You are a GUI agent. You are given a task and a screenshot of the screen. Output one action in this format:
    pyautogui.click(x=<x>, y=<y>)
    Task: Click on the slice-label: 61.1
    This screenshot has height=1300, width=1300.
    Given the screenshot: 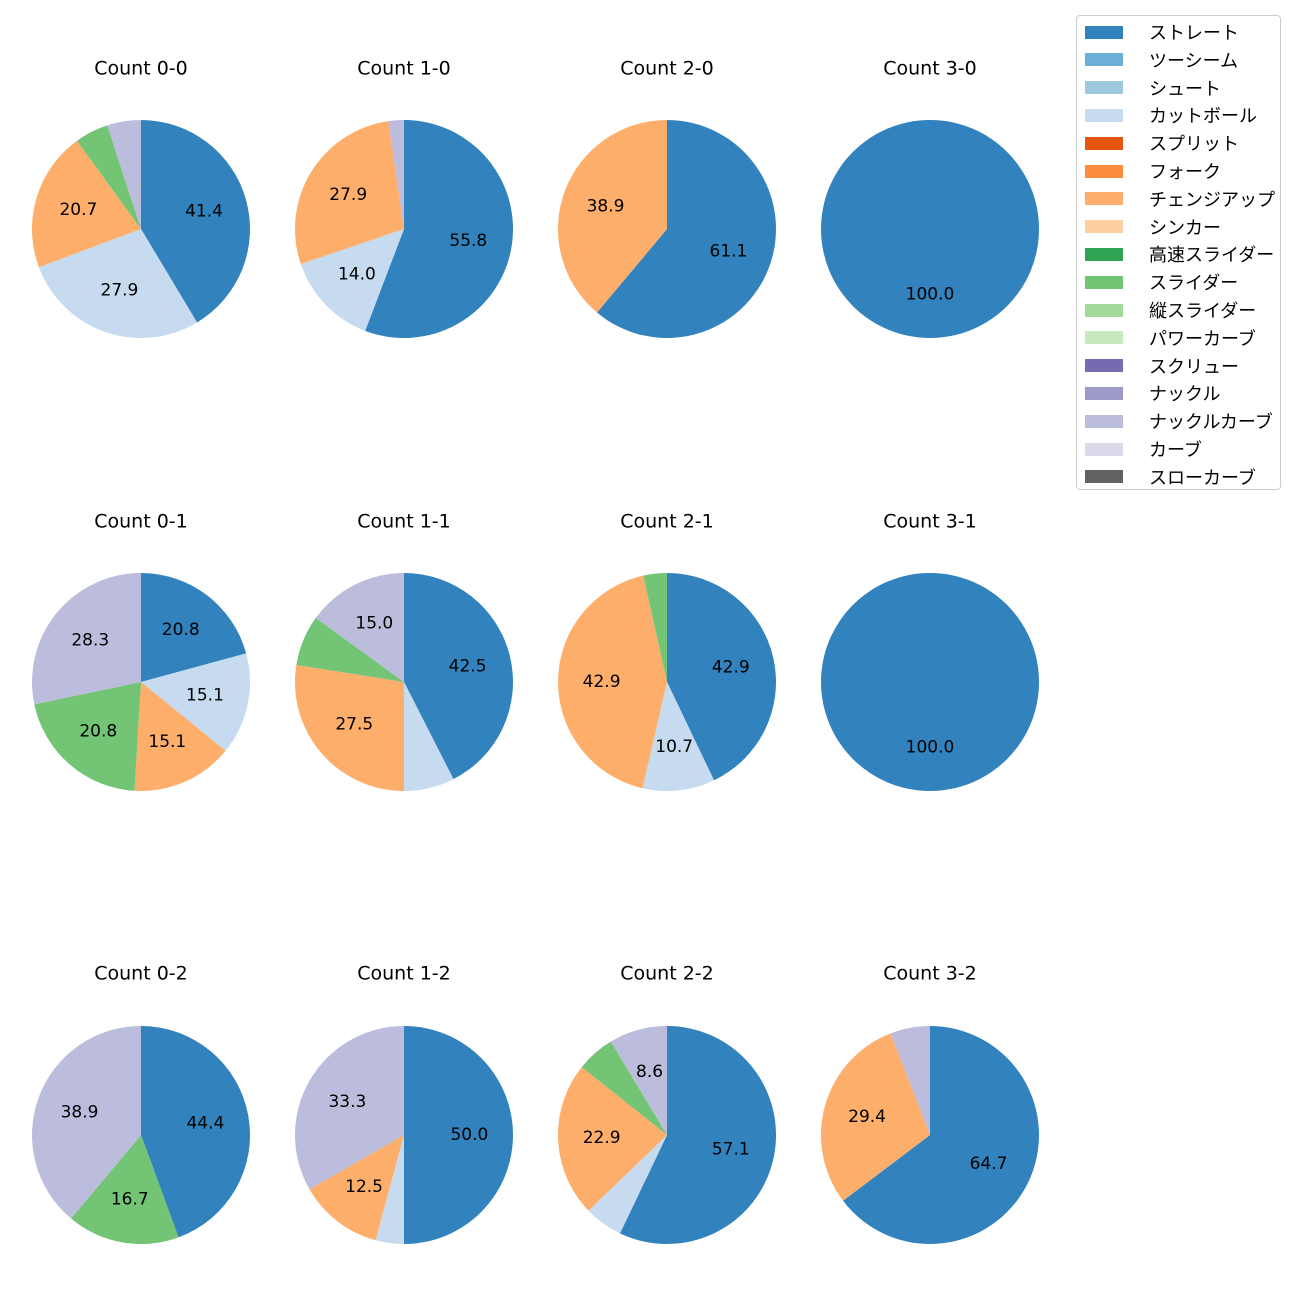 What is the action you would take?
    pyautogui.click(x=729, y=251)
    